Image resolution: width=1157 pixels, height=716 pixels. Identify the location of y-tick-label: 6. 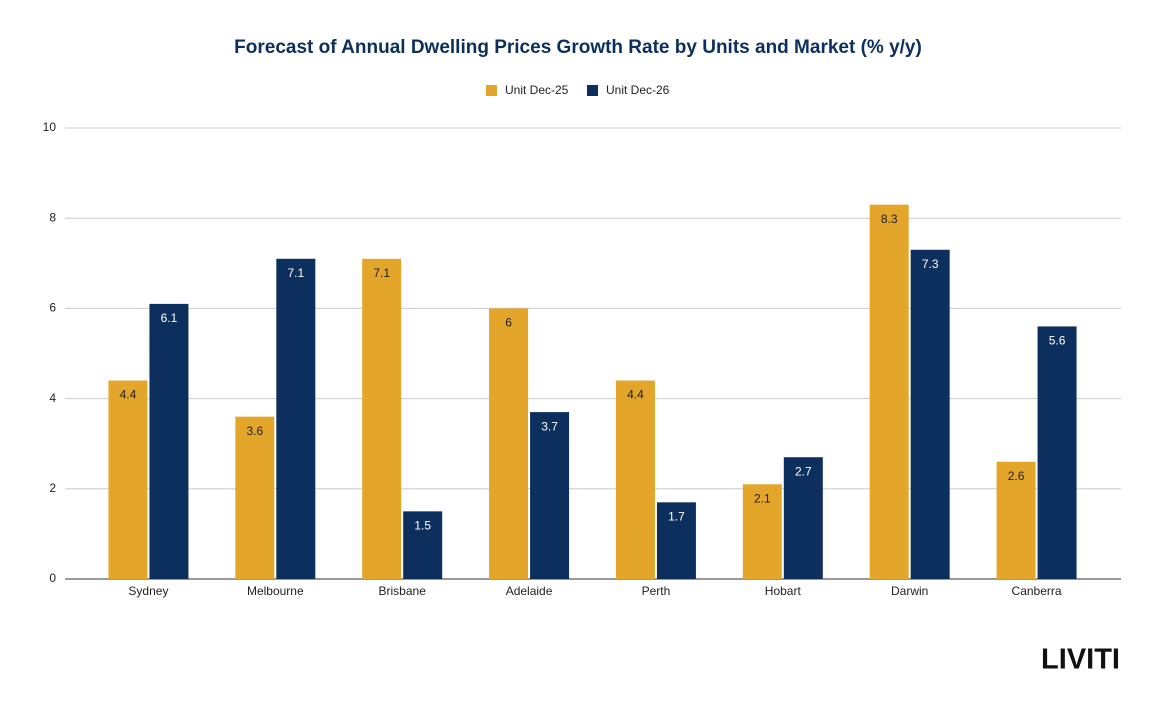
(52, 308).